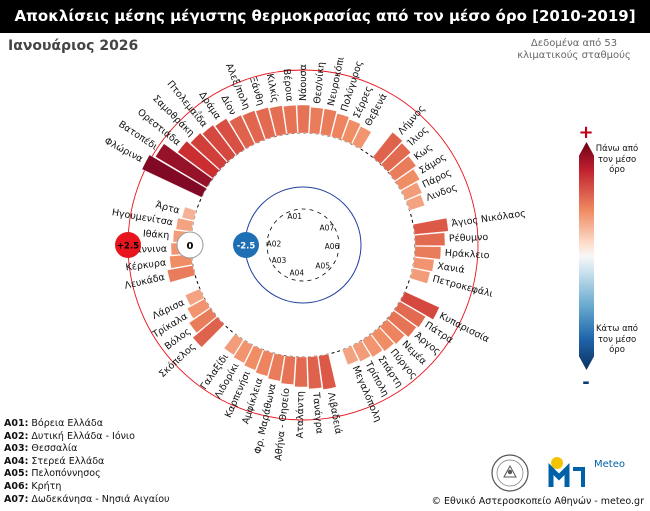 This screenshot has width=650, height=511. Describe the element at coordinates (282, 424) in the screenshot. I see `station-label: Αθήνα - Θησείο` at that location.